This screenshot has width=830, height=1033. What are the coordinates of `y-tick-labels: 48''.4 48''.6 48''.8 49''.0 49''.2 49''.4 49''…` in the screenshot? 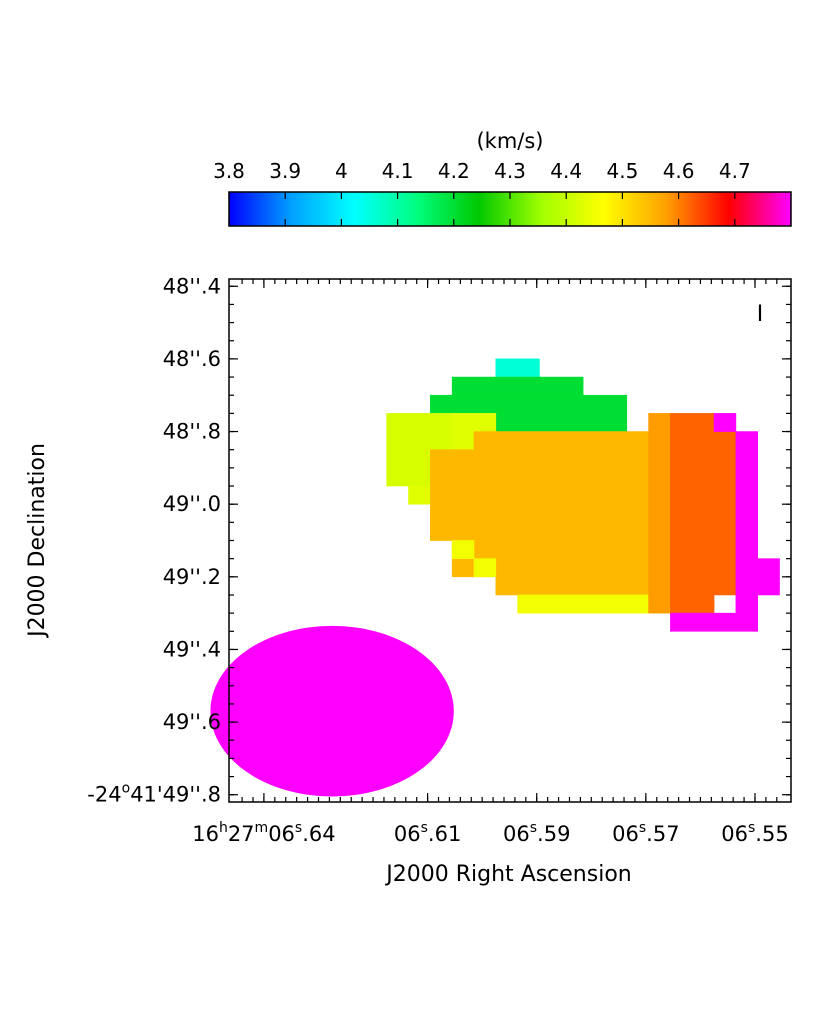 It's located at (154, 540).